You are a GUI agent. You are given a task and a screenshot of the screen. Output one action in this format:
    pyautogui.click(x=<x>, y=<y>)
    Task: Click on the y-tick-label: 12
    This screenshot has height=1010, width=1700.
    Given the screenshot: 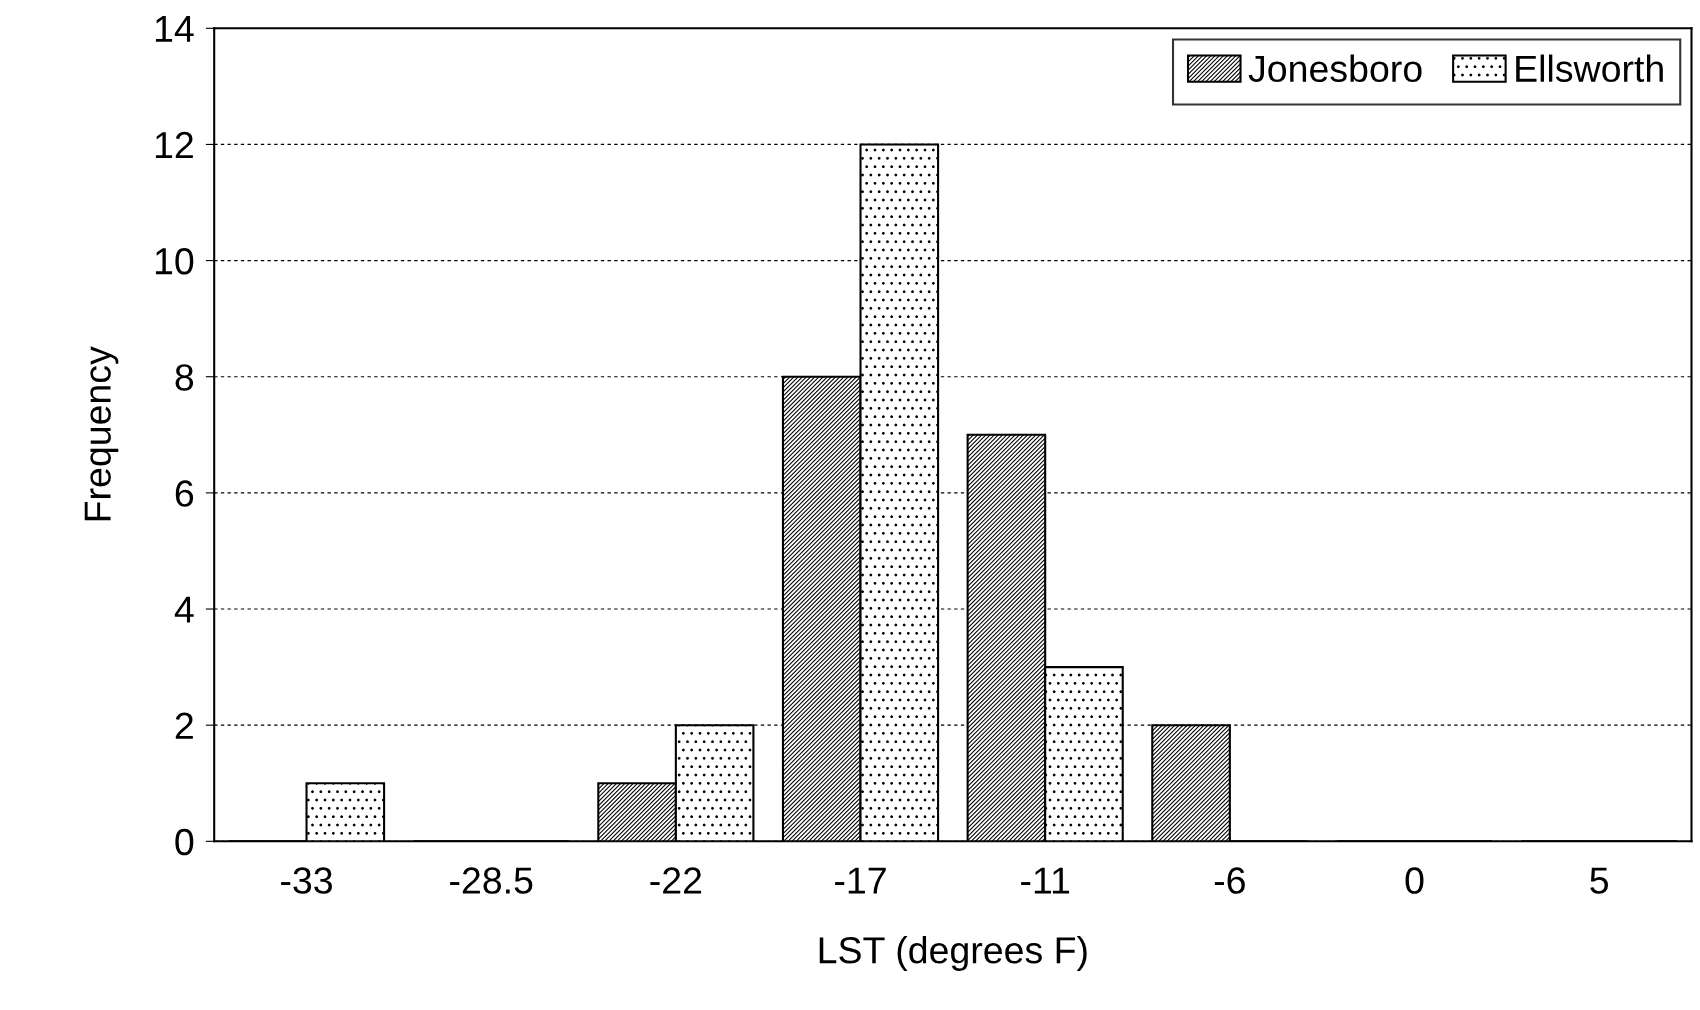 What is the action you would take?
    pyautogui.click(x=174, y=145)
    